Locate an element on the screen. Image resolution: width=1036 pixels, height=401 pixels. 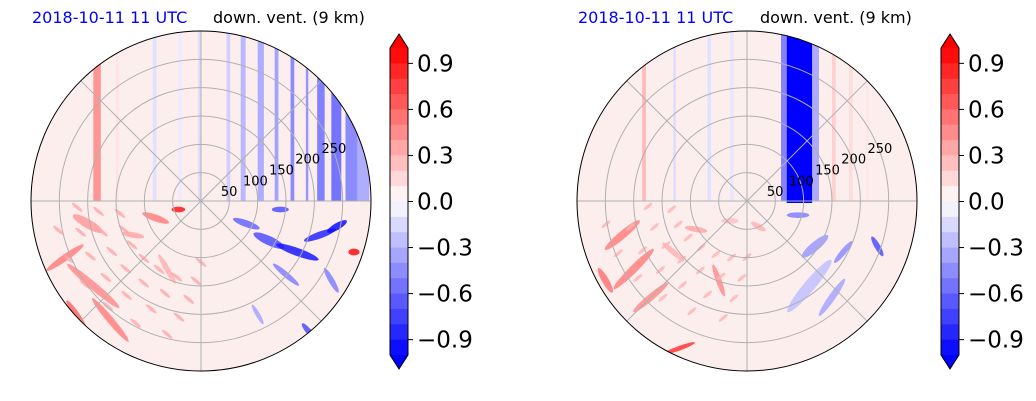
colorbar-extend-bottom is located at coordinates (950, 362).